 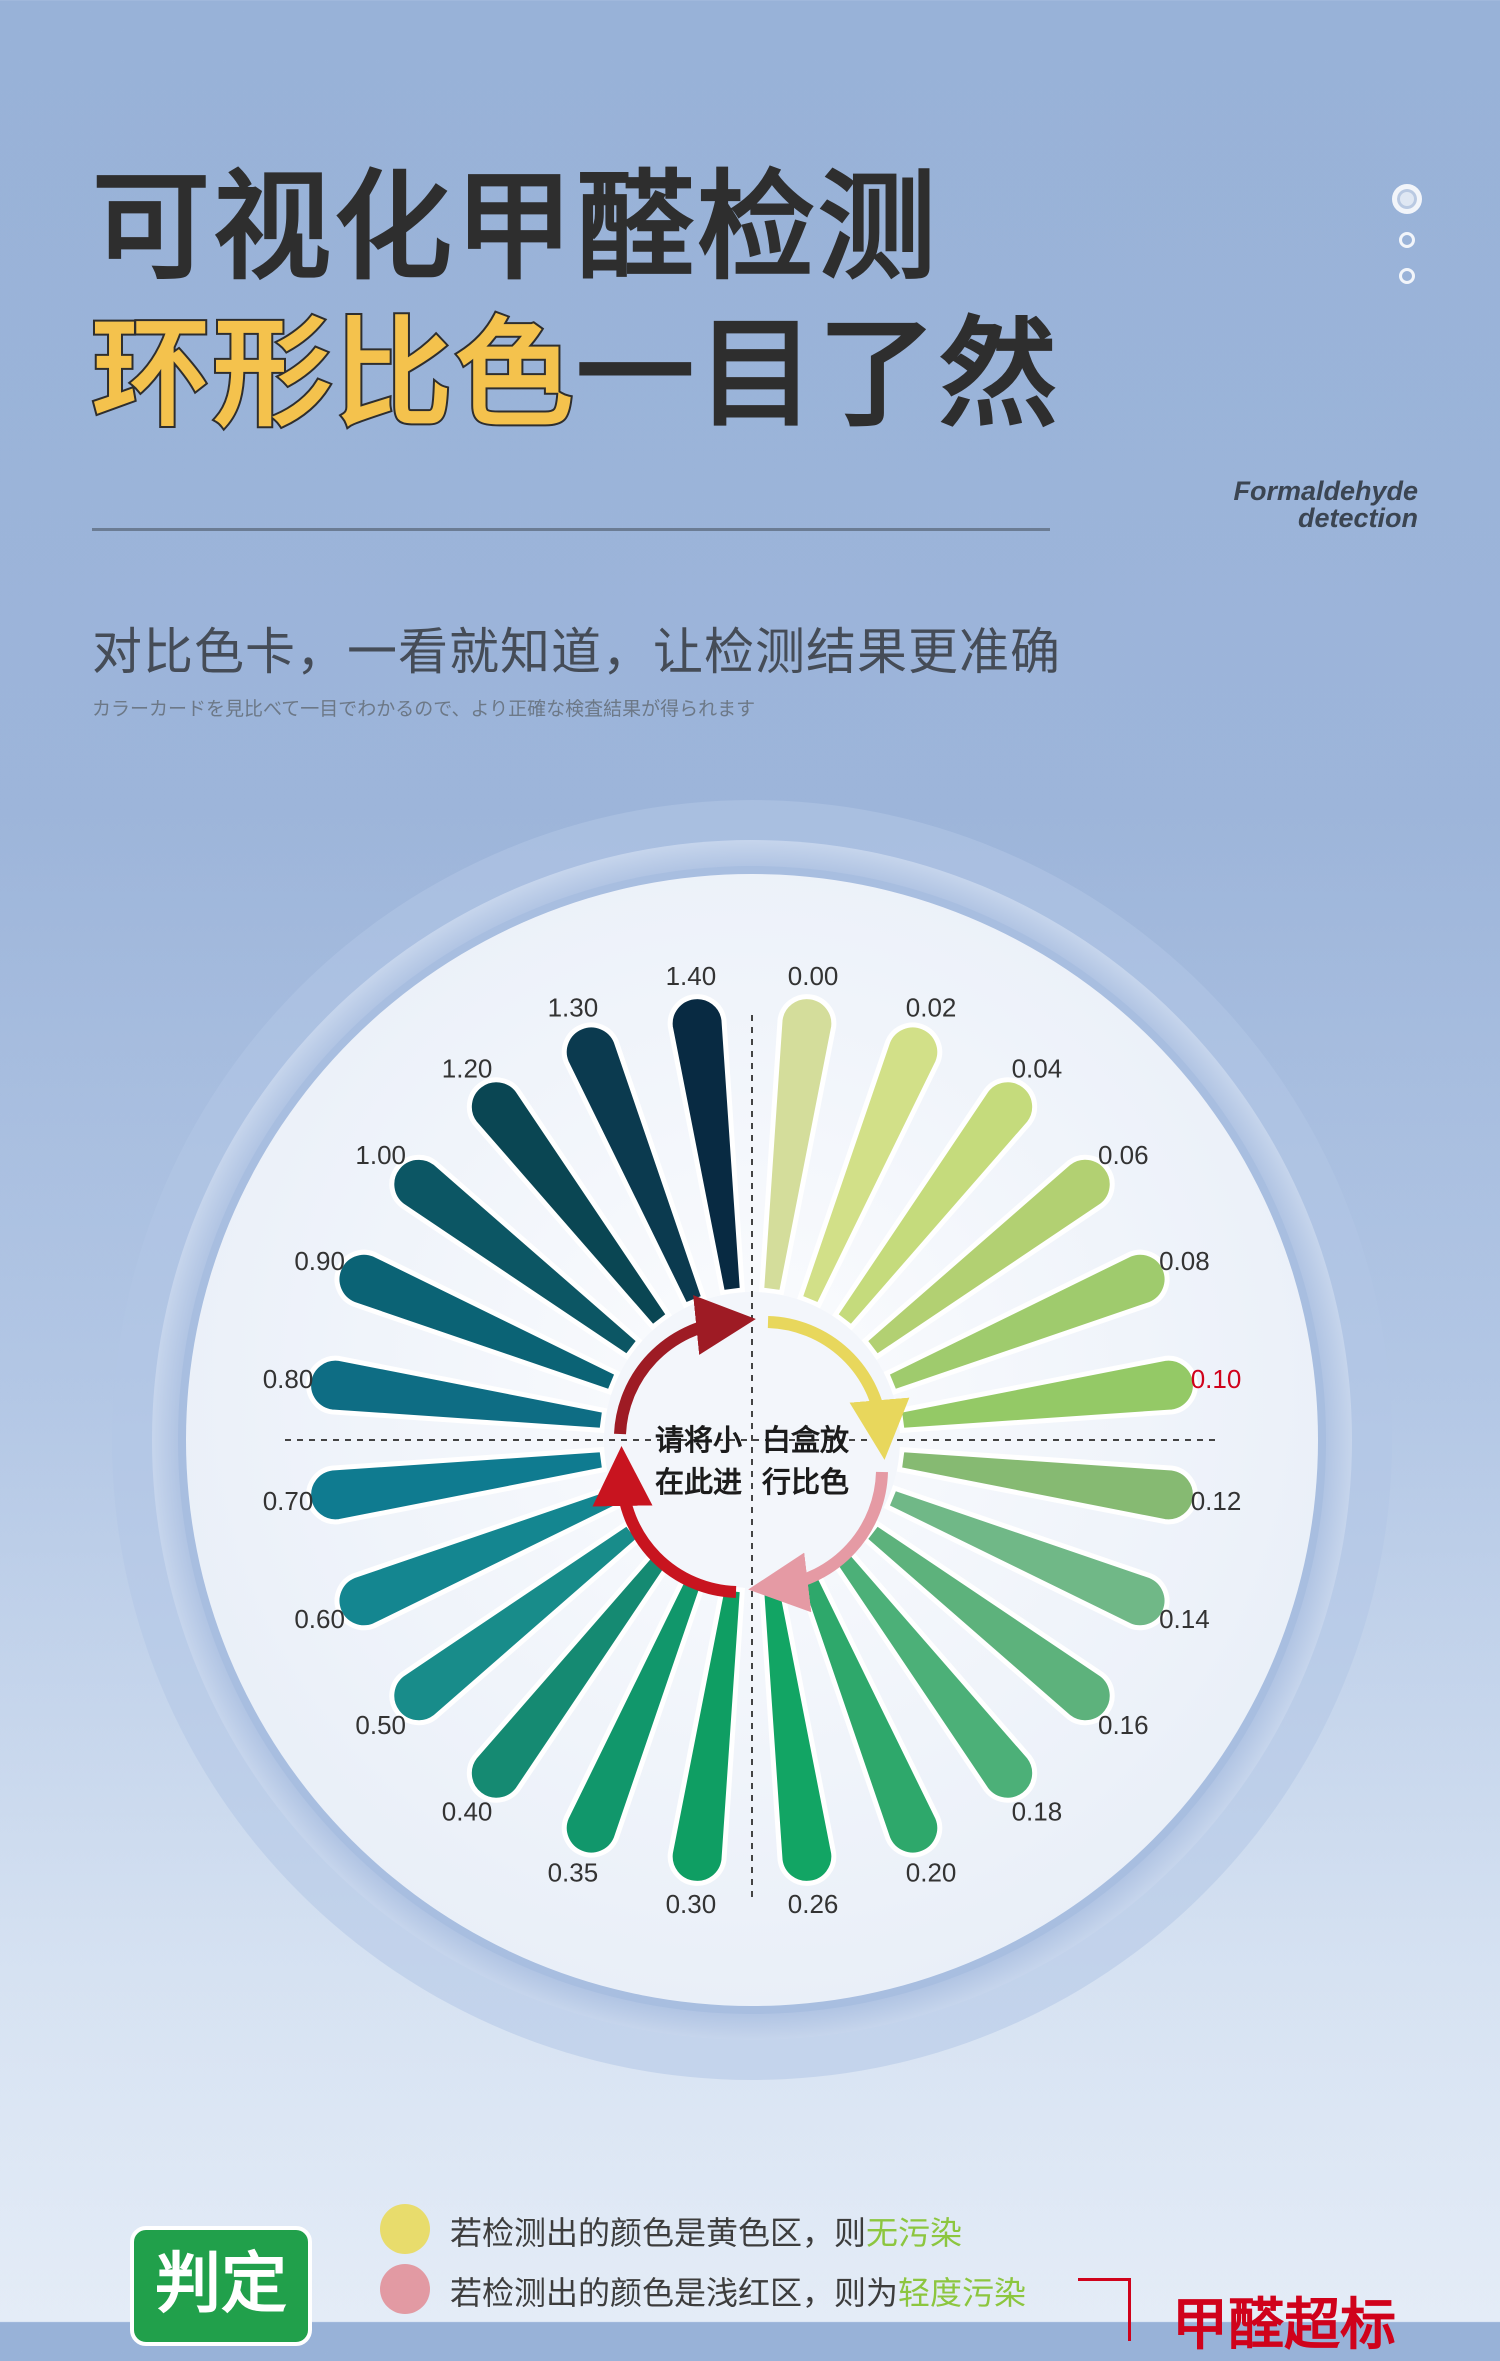 I want to click on petal-0.04, so click(x=934, y=1204).